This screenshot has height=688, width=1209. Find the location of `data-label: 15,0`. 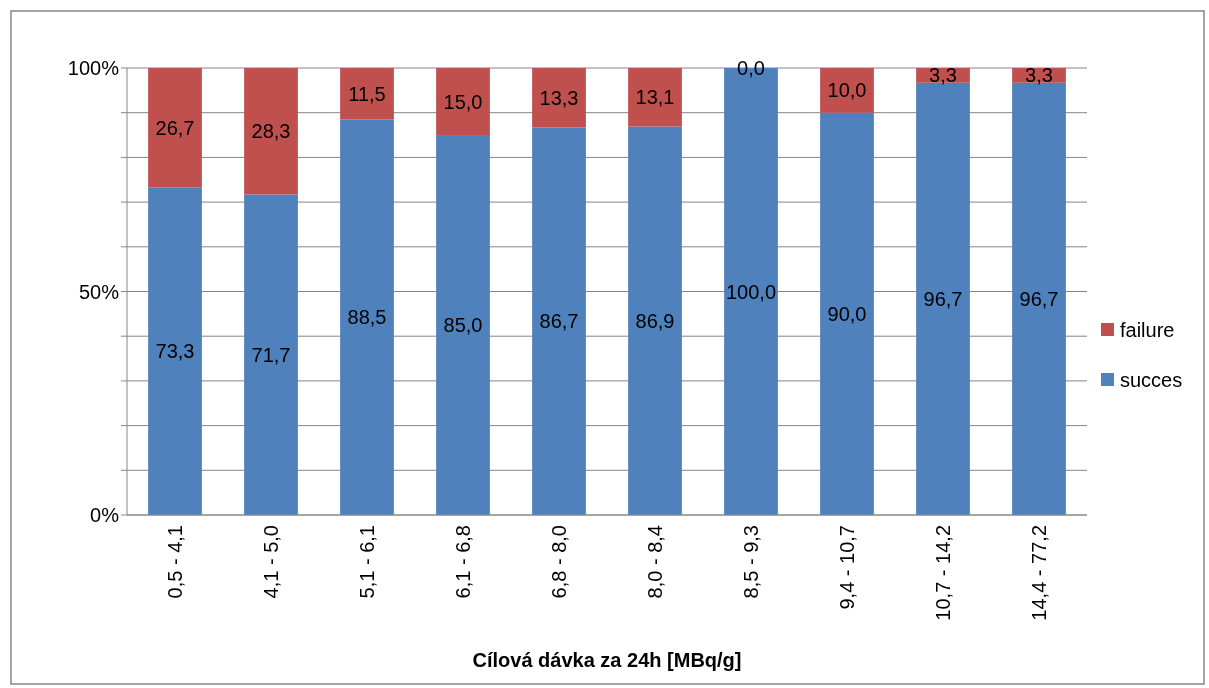

data-label: 15,0 is located at coordinates (463, 101).